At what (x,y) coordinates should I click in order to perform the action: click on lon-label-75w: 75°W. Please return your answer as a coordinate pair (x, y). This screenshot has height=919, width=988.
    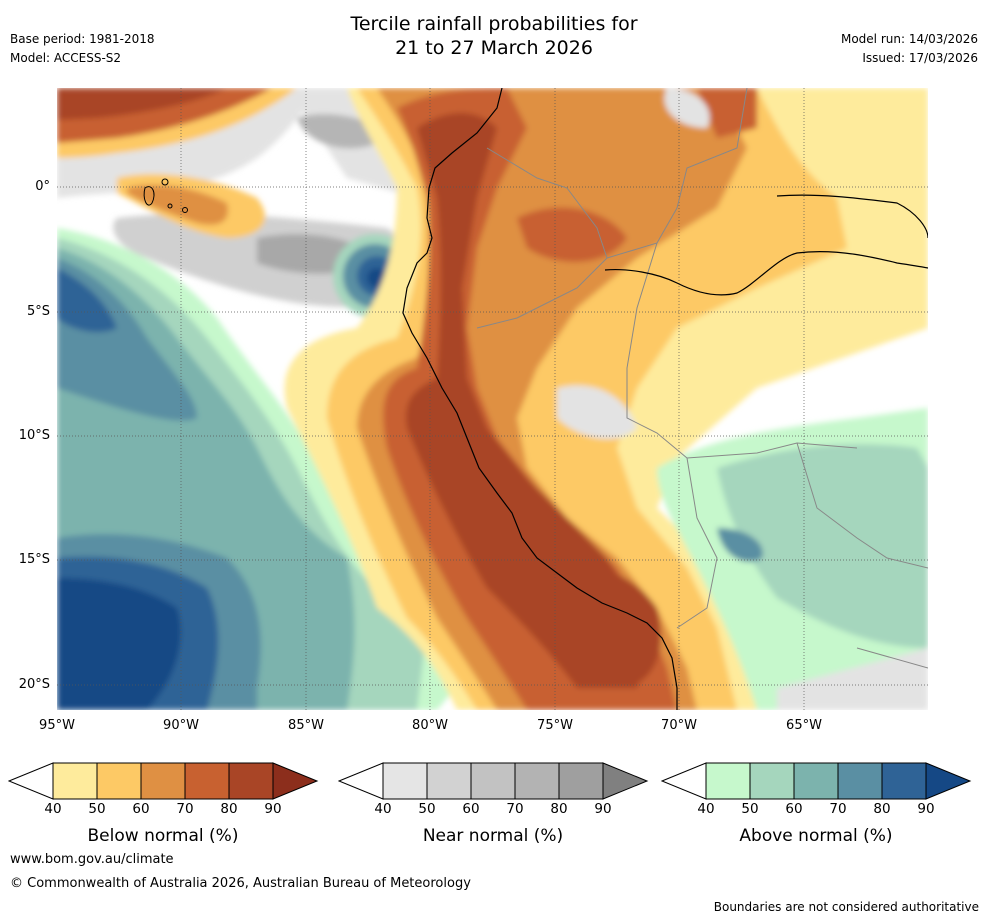
    Looking at the image, I should click on (555, 725).